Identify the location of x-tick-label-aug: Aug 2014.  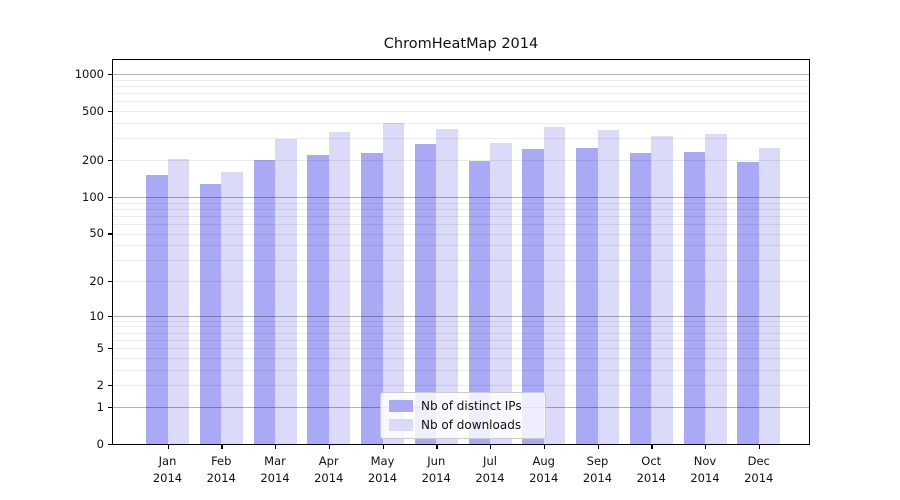
(544, 469).